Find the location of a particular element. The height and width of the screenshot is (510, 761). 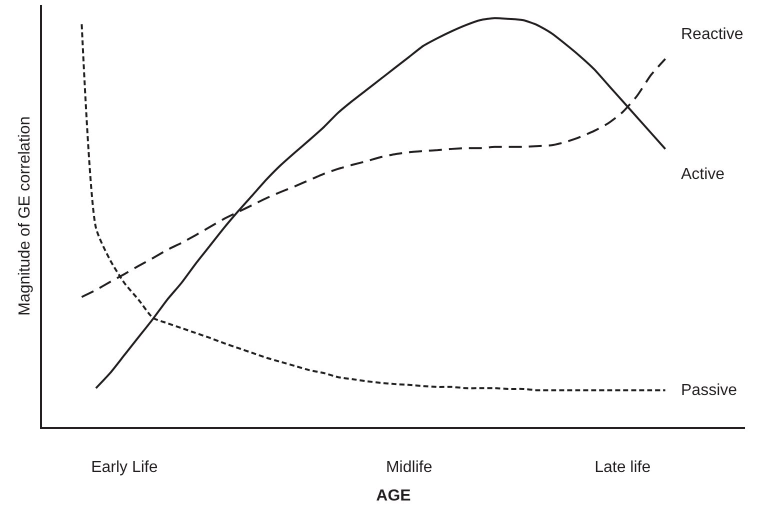

series-label: Reactive is located at coordinates (712, 34).